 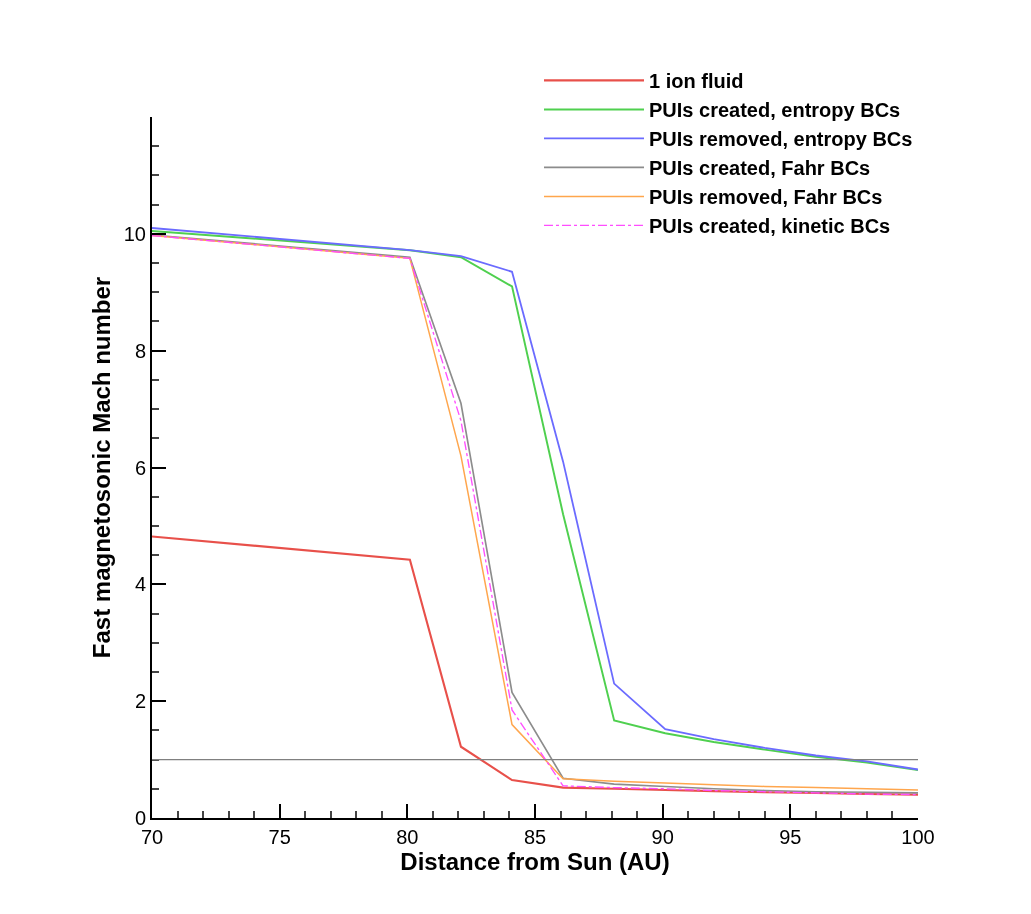 What do you see at coordinates (102, 467) in the screenshot?
I see `y-axis-title: Fast magnetosonic Mach number` at bounding box center [102, 467].